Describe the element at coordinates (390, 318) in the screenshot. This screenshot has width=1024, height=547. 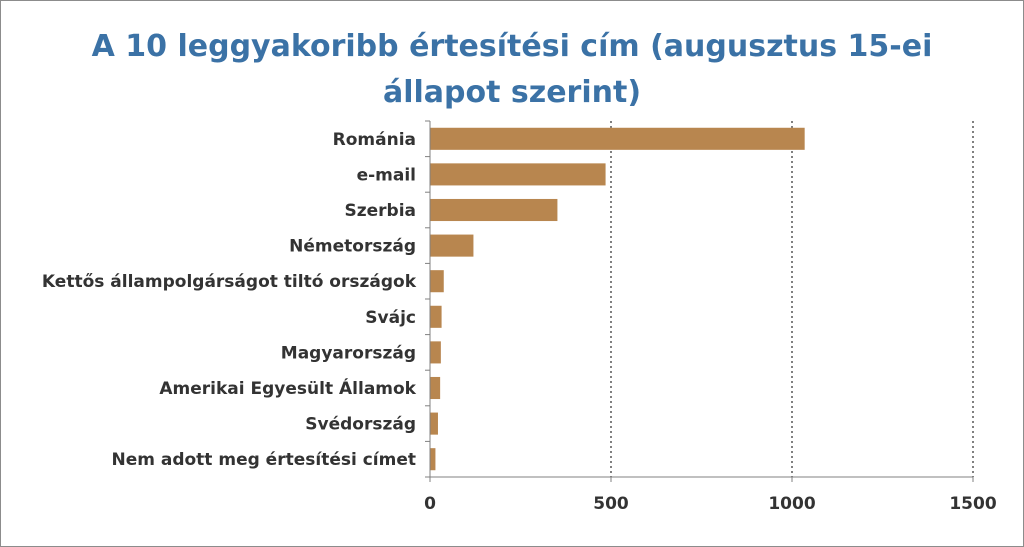
I see `category-label-5: Svájc` at that location.